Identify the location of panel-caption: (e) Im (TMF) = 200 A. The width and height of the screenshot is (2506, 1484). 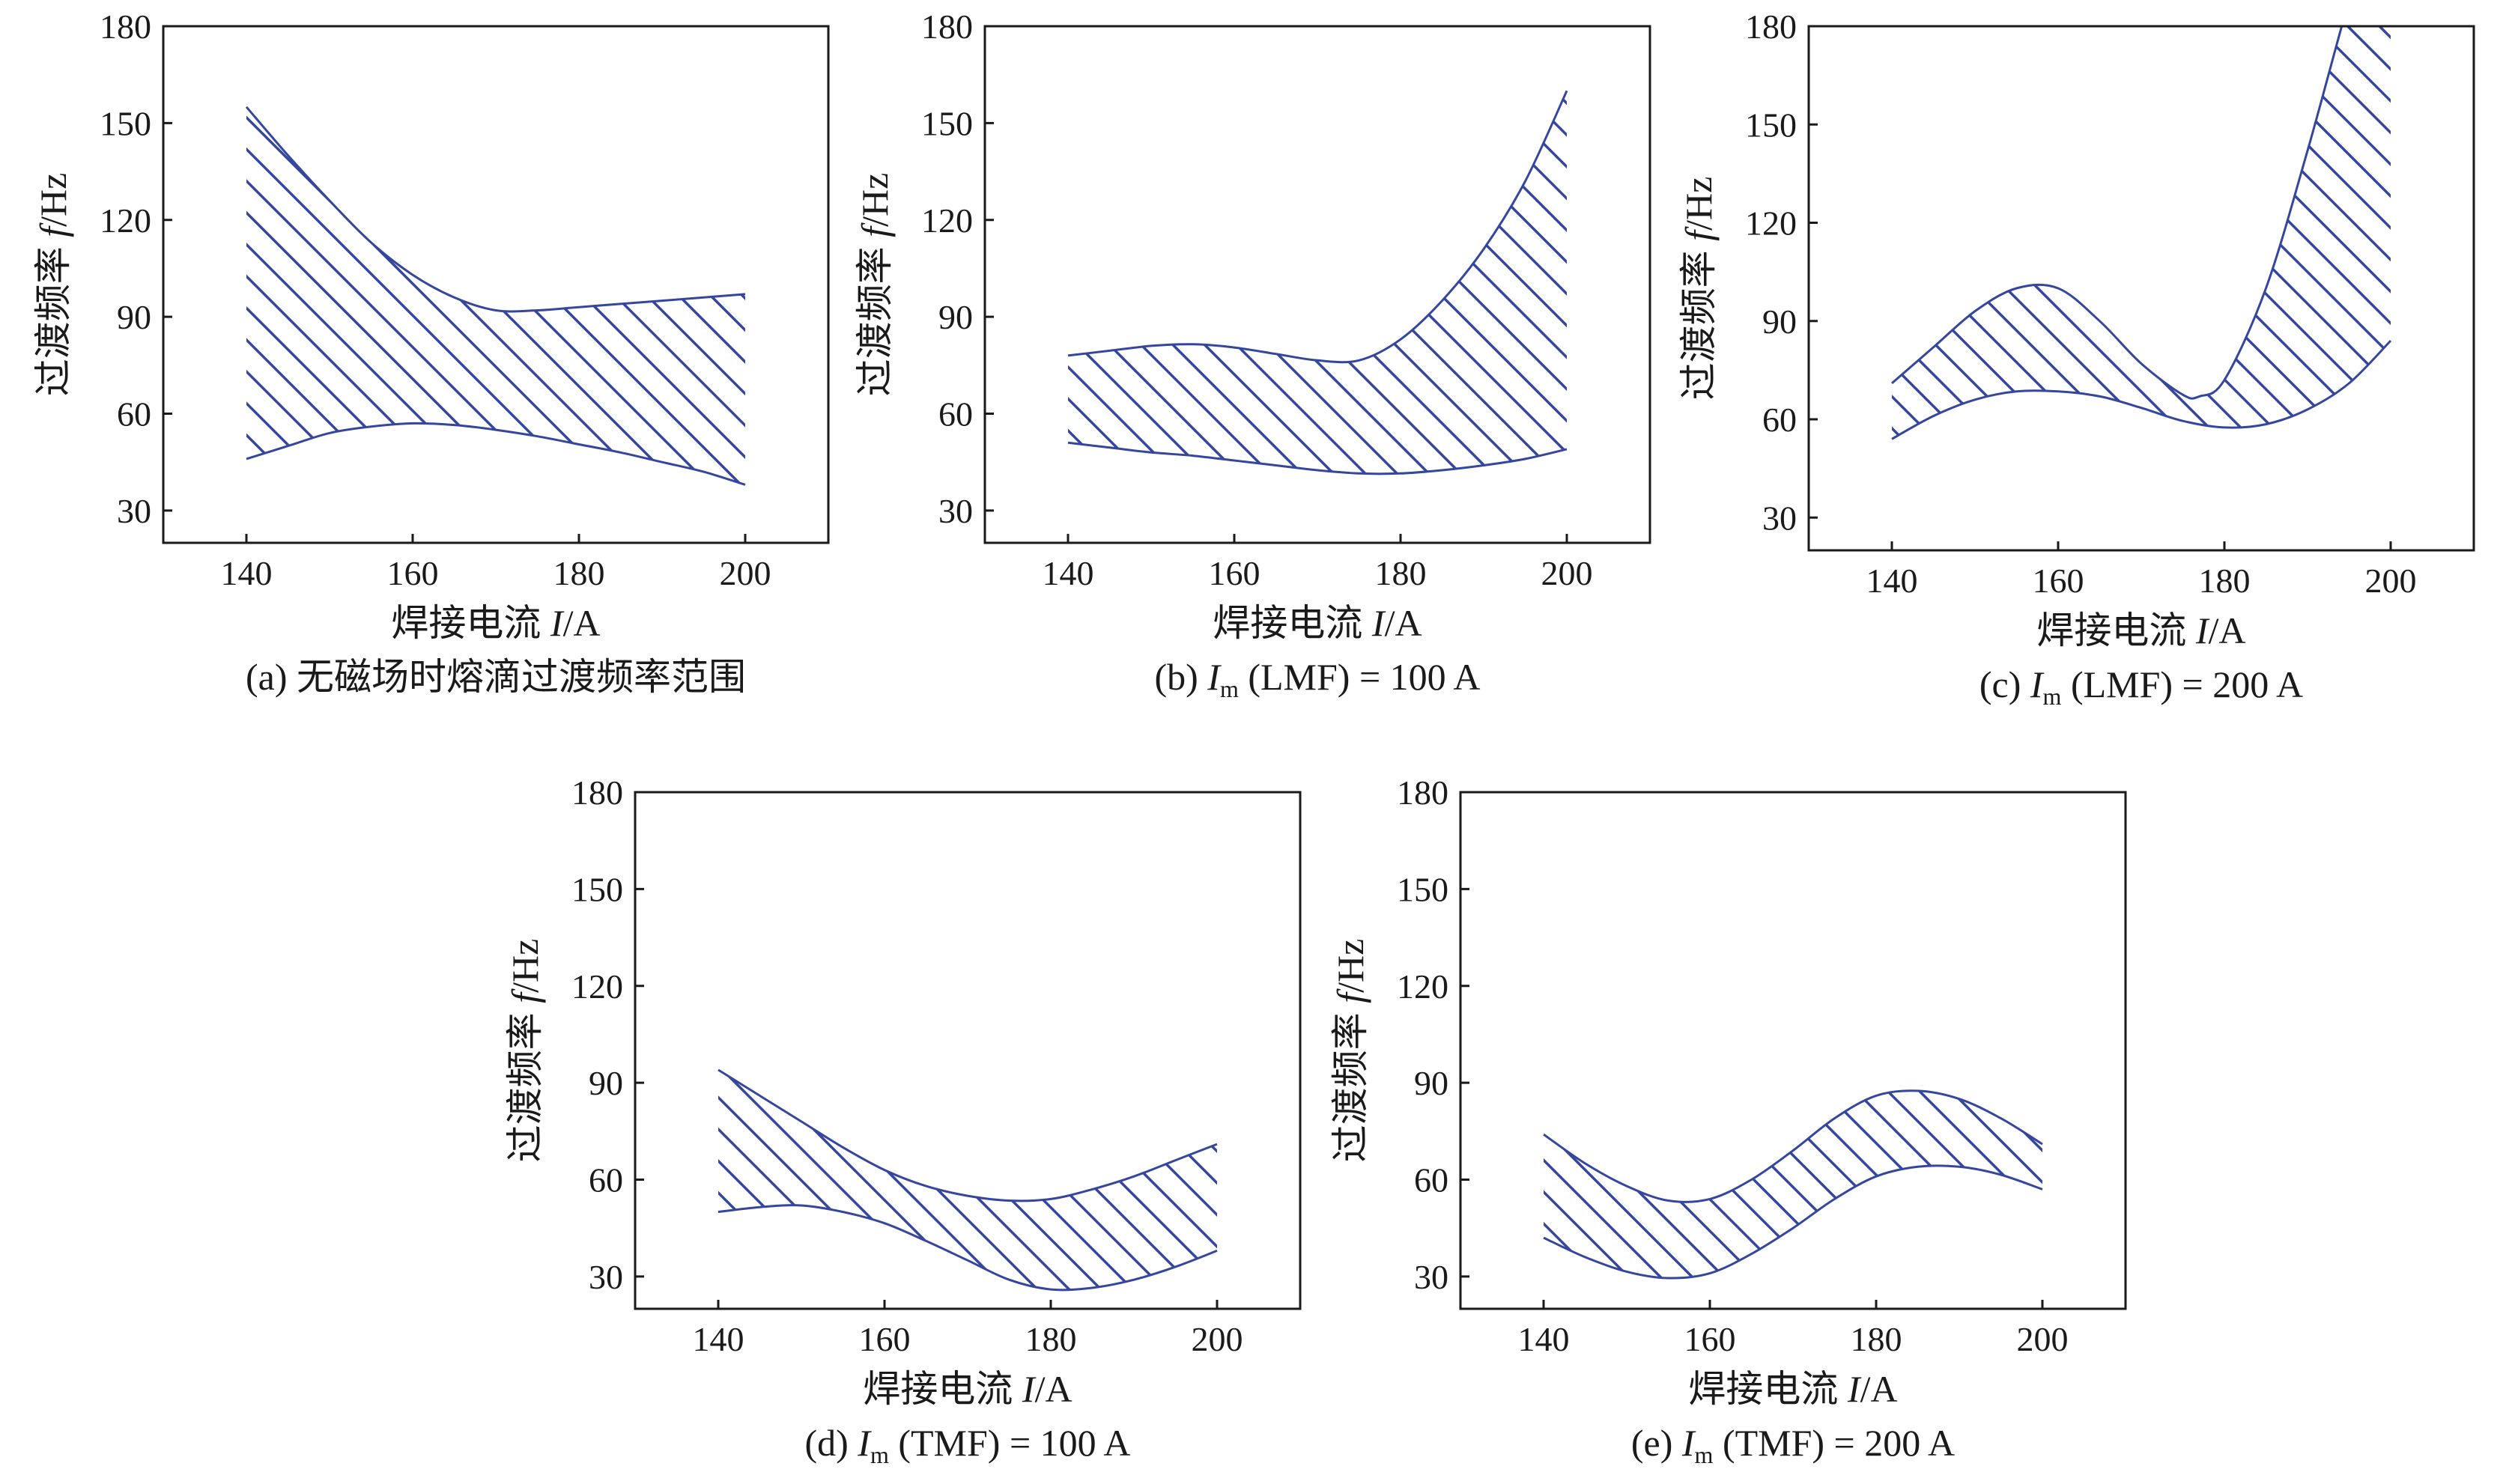
(1793, 1445).